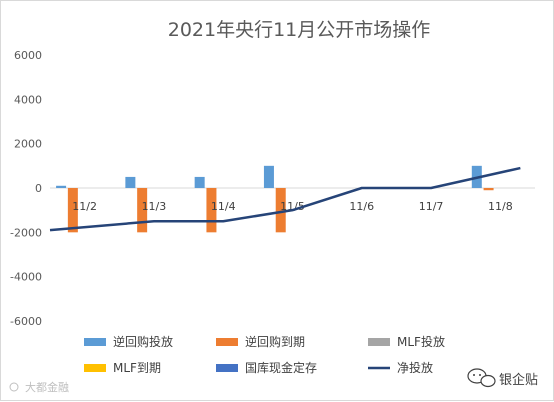 This screenshot has height=402, width=554. Describe the element at coordinates (28, 144) in the screenshot. I see `y-tick-label: 2000` at that location.